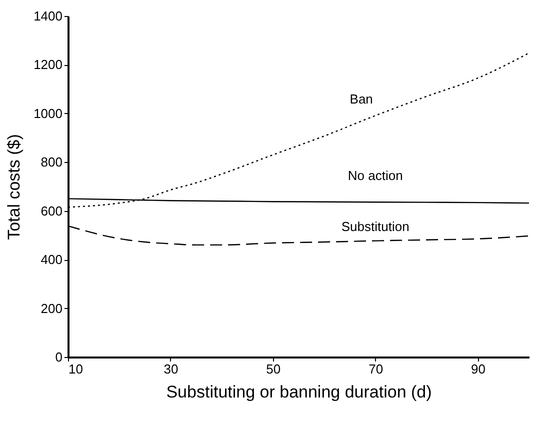 The width and height of the screenshot is (548, 428). Describe the element at coordinates (51, 308) in the screenshot. I see `y-tick-label: 200` at that location.